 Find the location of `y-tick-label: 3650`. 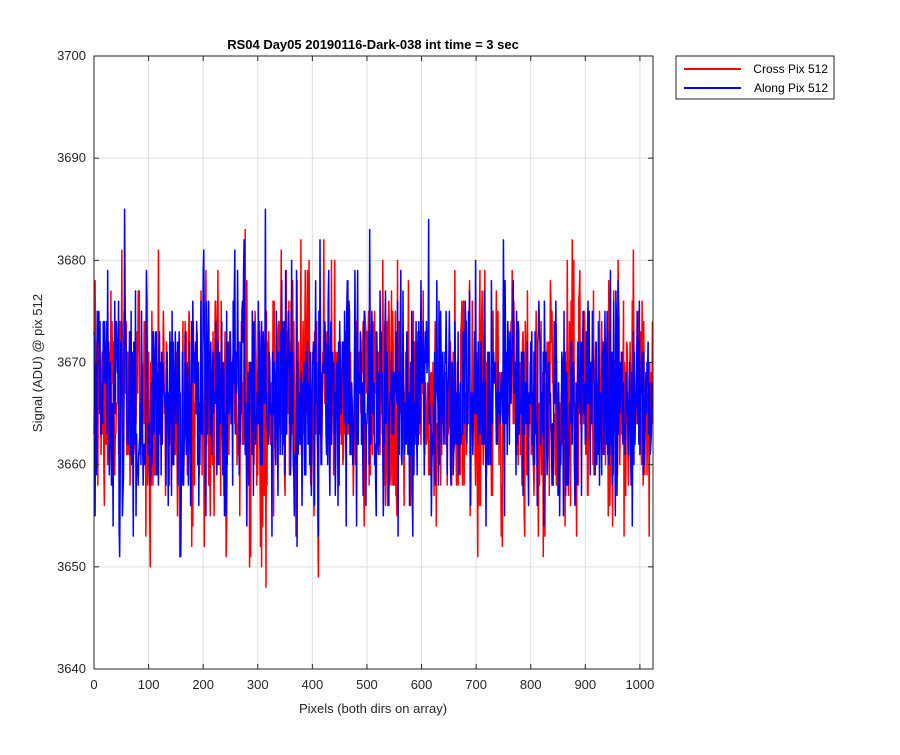

y-tick-label: 3650 is located at coordinates (71, 566).